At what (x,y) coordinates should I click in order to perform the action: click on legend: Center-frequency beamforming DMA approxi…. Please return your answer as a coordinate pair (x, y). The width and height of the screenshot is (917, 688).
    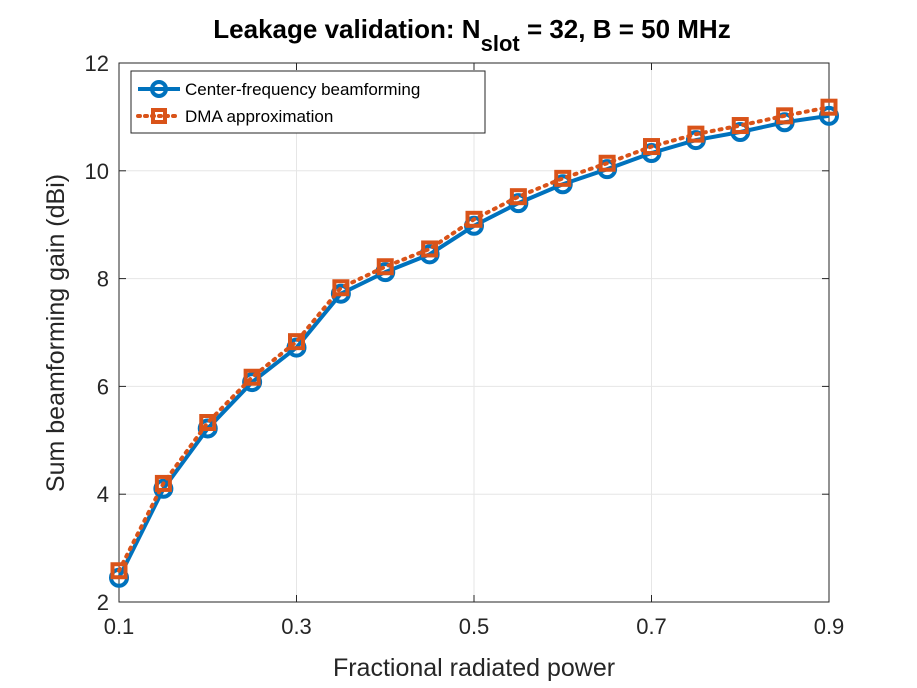
    Looking at the image, I should click on (308, 102).